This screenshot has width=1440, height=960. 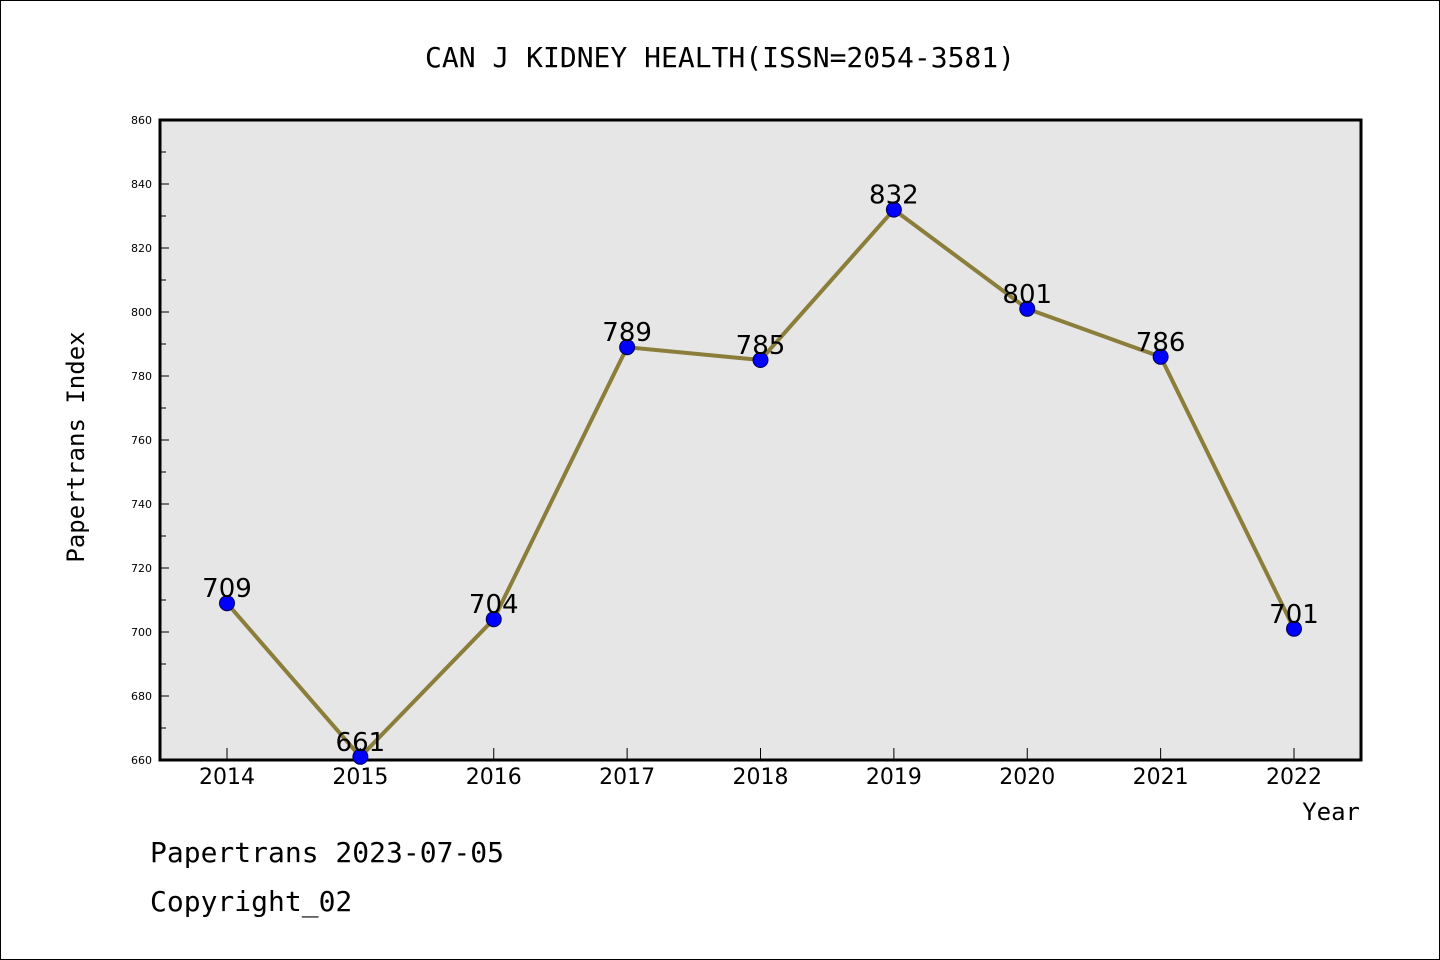 I want to click on x-axis: 2014 2015 2016 2017 2018 2019 2020 2021 2022, so click(x=760, y=769).